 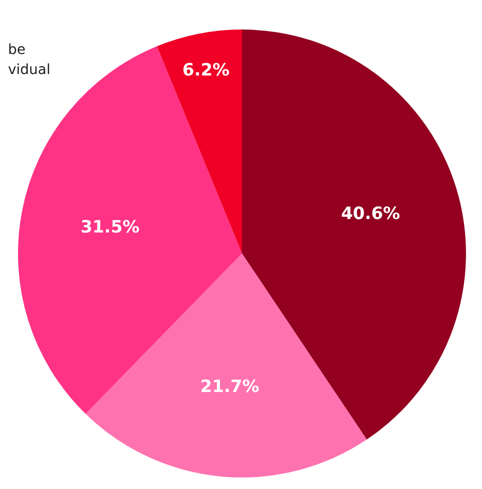 I want to click on text: be, so click(x=17, y=50).